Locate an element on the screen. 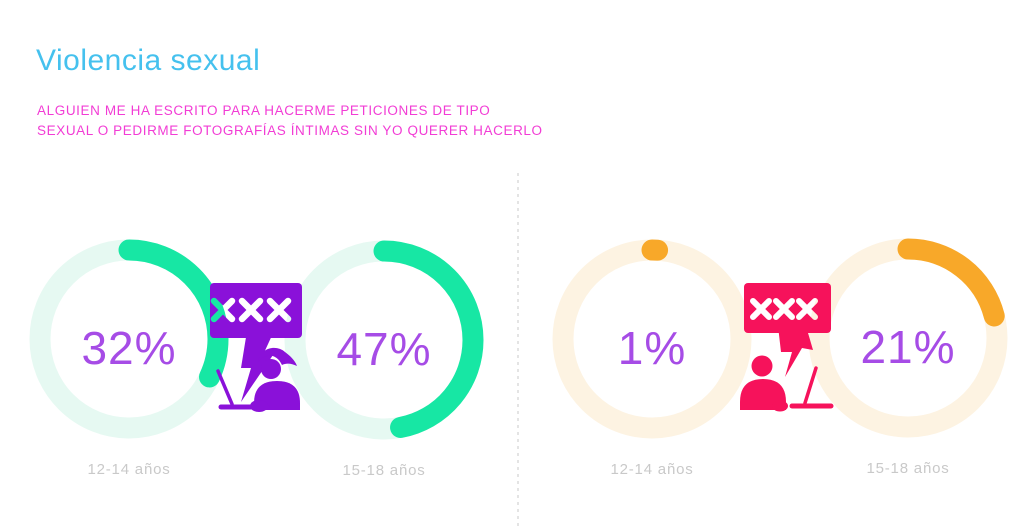  percentage-value: 47% is located at coordinates (384, 349).